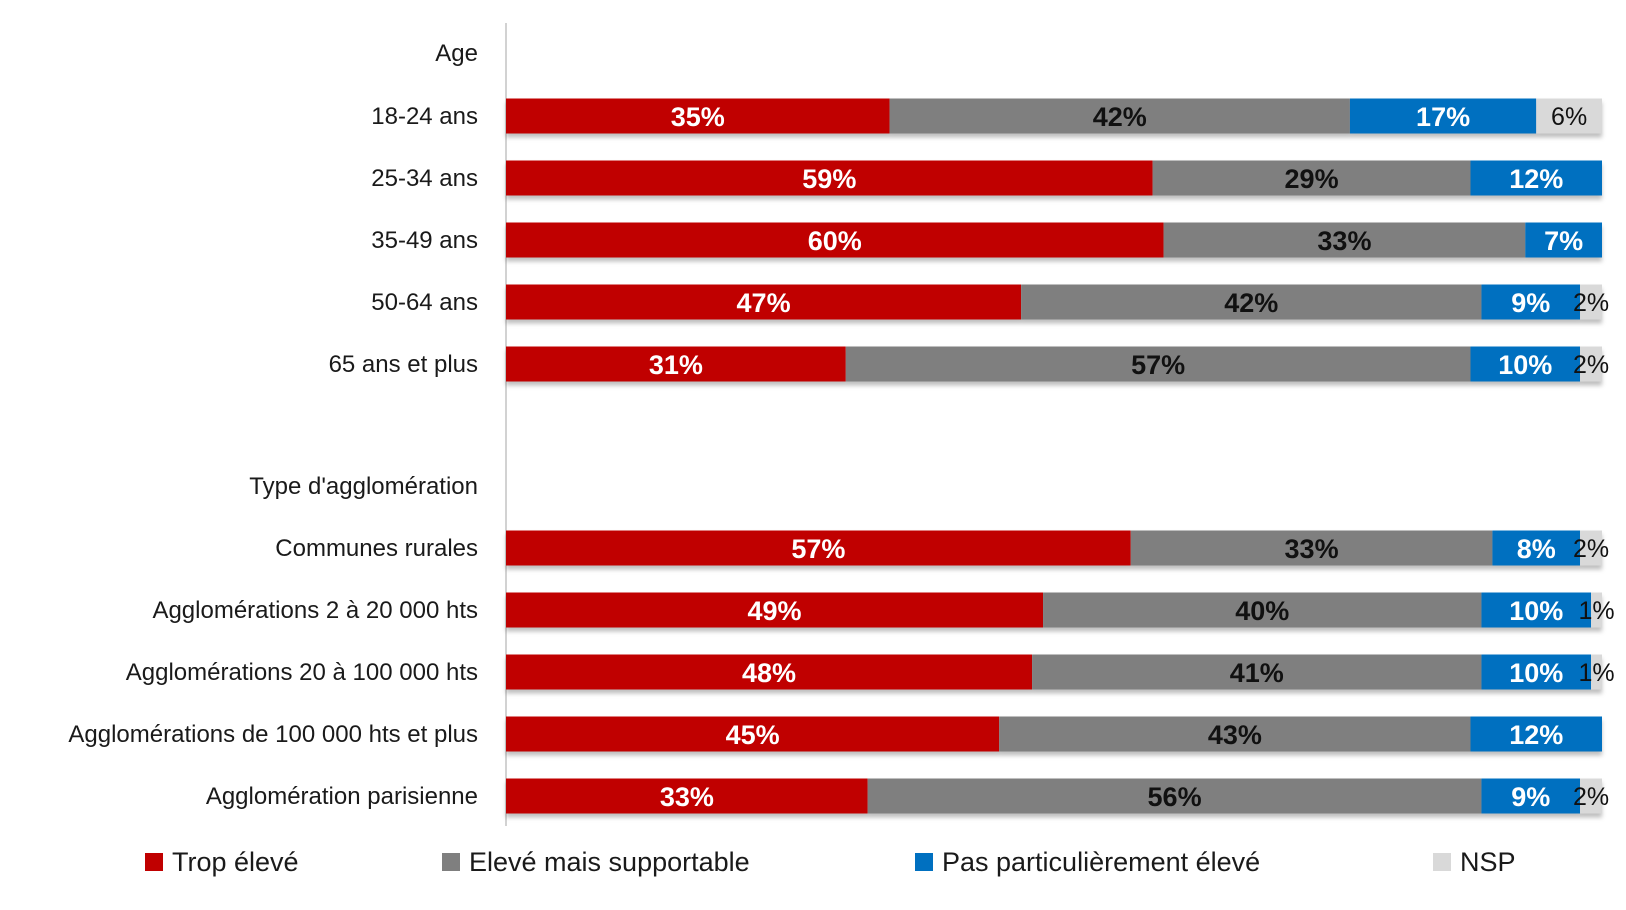  Describe the element at coordinates (1488, 862) in the screenshot. I see `legend-label: NSP` at that location.